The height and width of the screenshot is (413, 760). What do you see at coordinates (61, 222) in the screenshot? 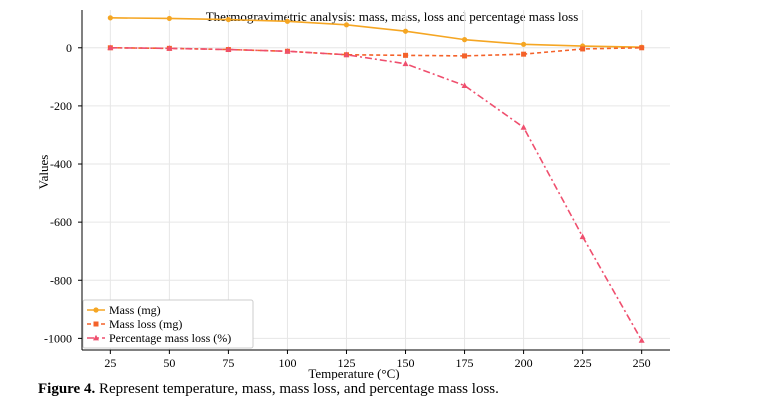
I see `y-tick-label: -600` at bounding box center [61, 222].